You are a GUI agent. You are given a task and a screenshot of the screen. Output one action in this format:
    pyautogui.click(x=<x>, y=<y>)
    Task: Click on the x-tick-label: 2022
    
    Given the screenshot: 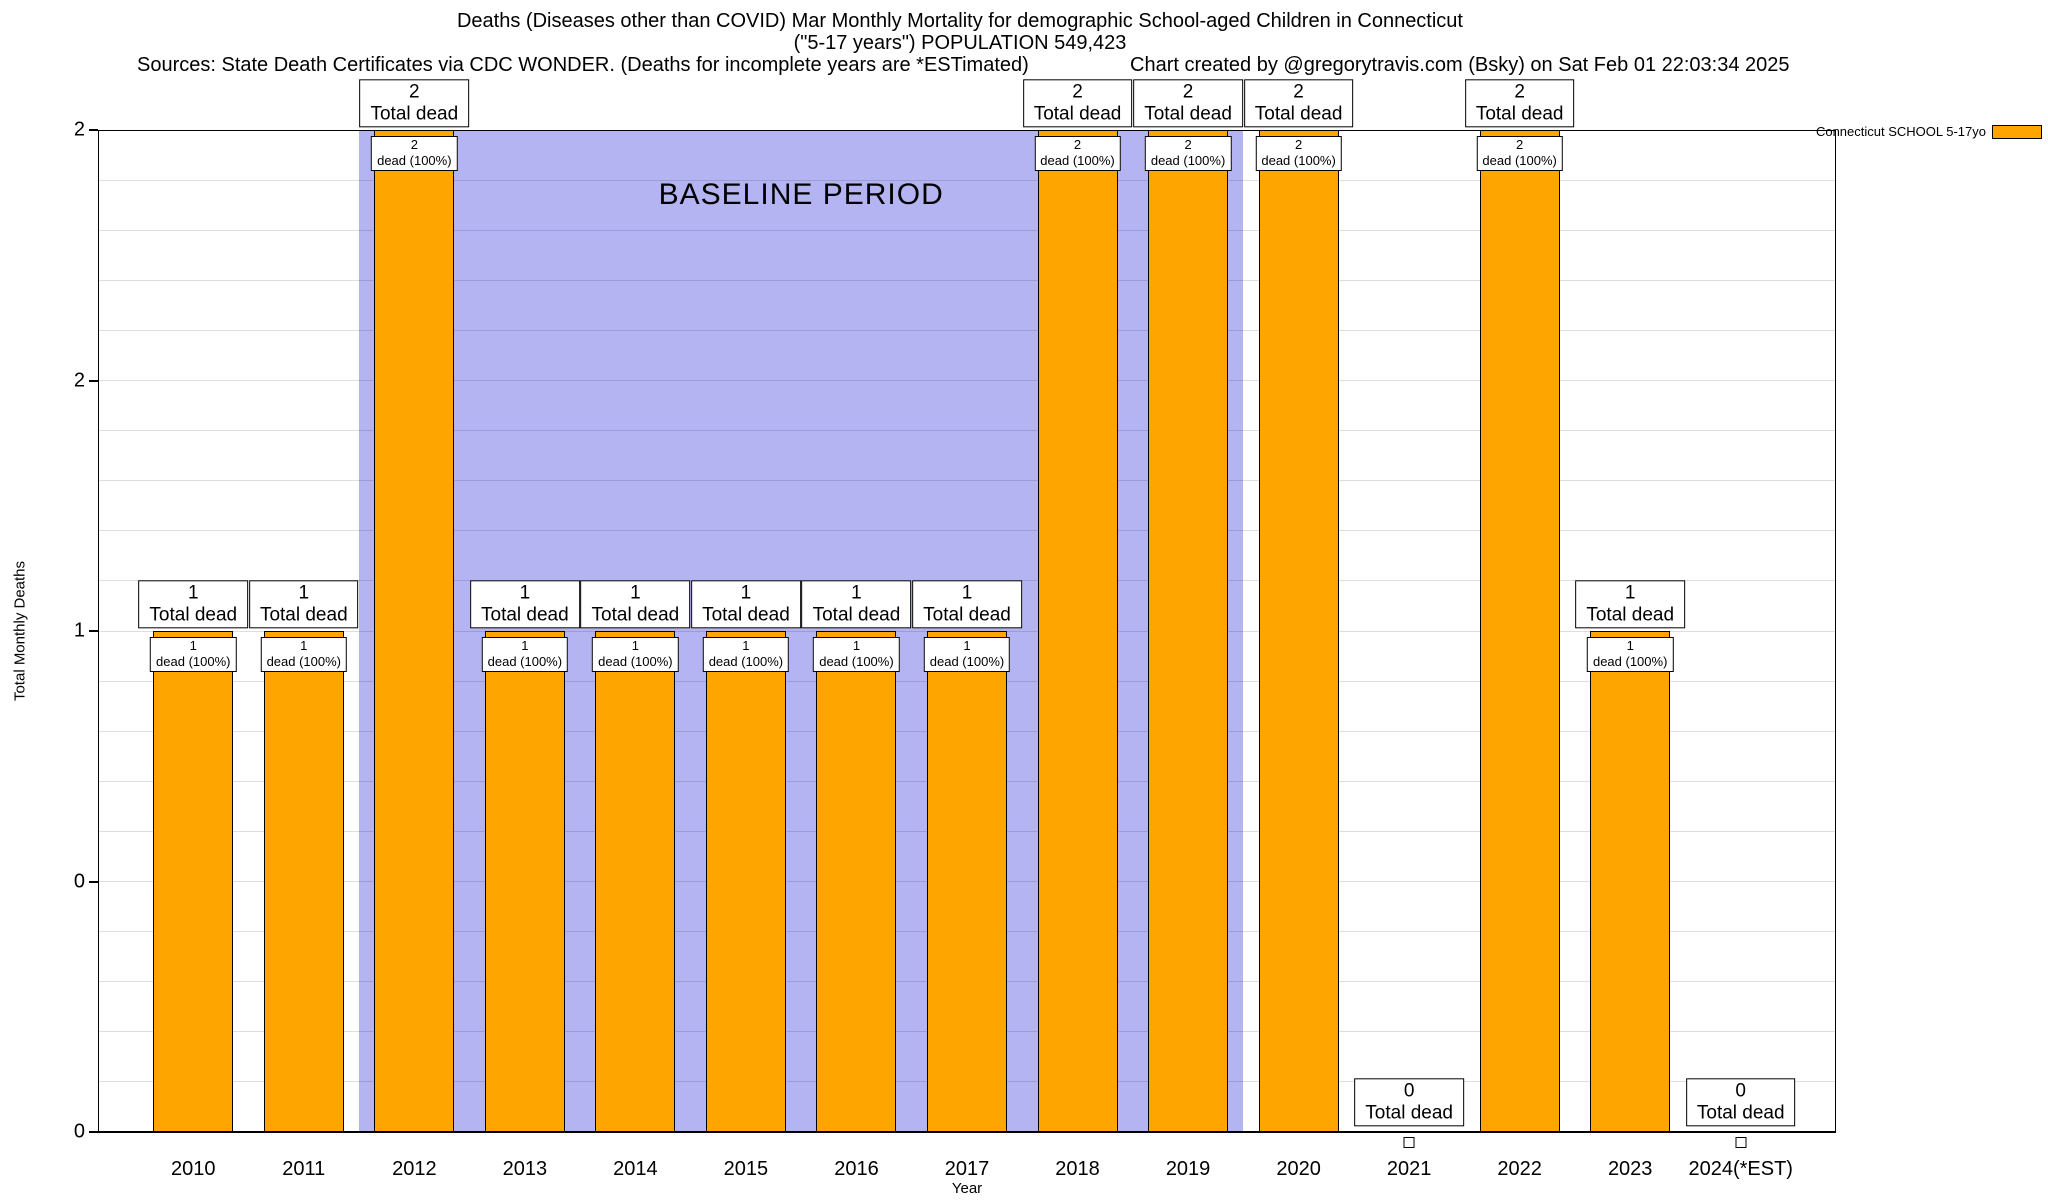 What is the action you would take?
    pyautogui.click(x=1519, y=1169)
    